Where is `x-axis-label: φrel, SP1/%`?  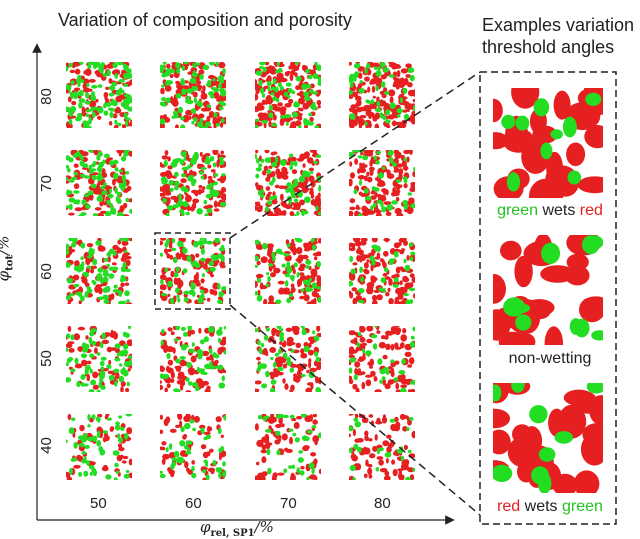
x-axis-label: φrel, SP1/% is located at coordinates (237, 528).